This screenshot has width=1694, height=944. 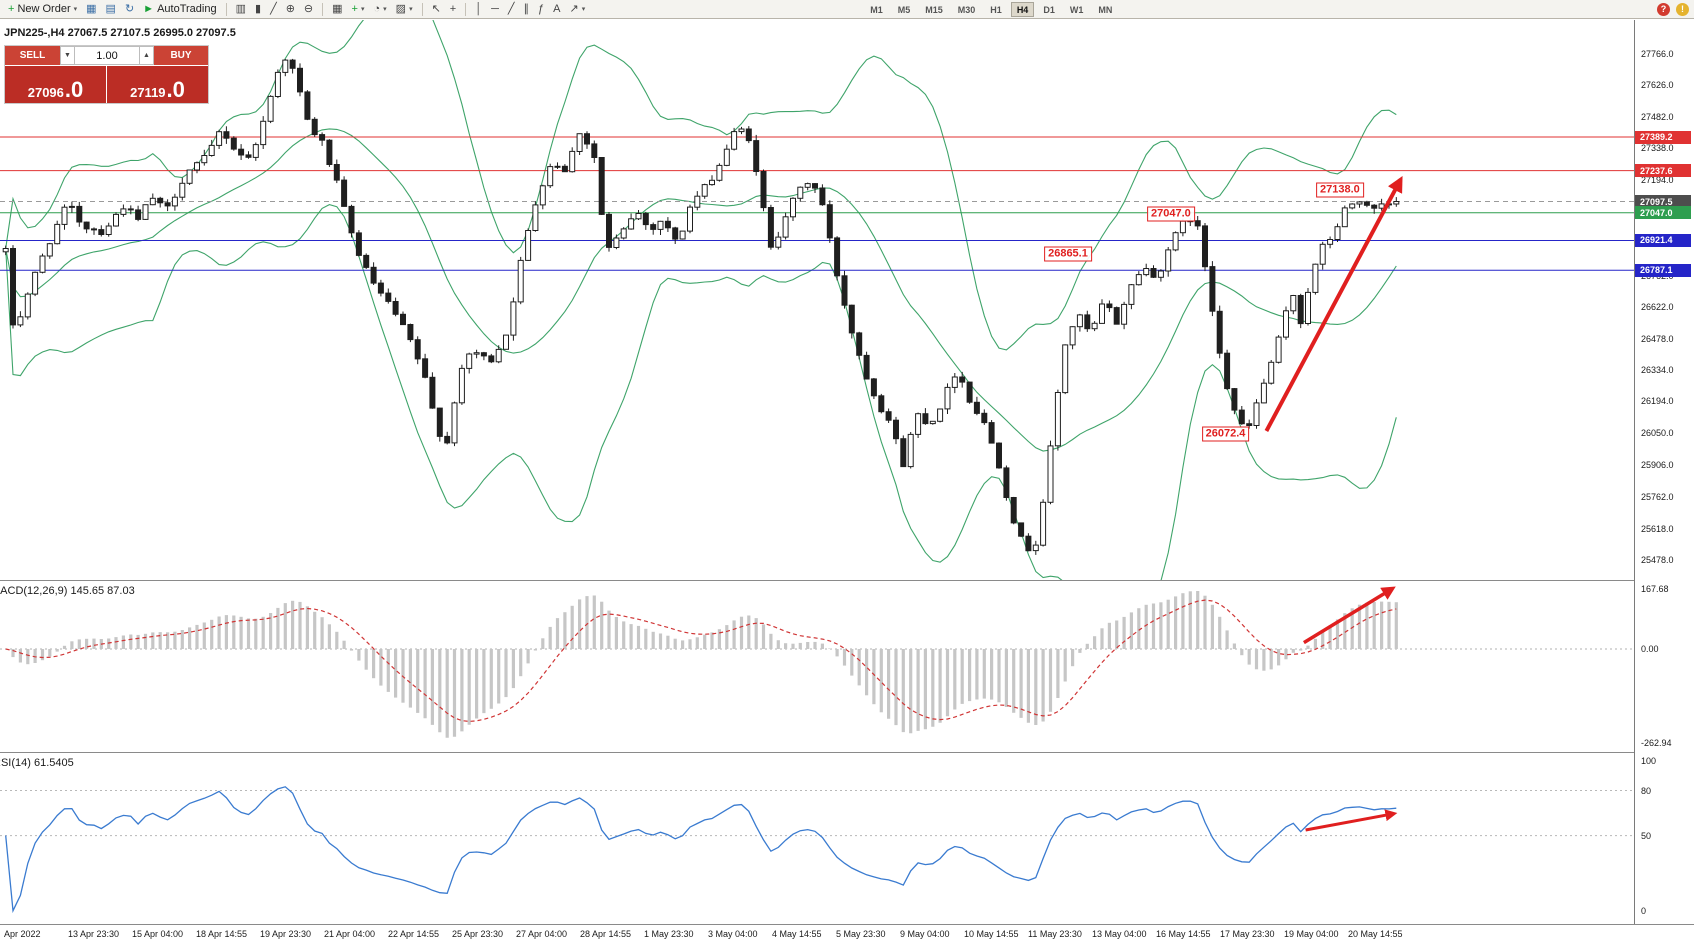 I want to click on one-click-trading-panel: SELL ▼ 1.00 ▲ BUY 27096.0 27119.0, so click(x=106, y=74).